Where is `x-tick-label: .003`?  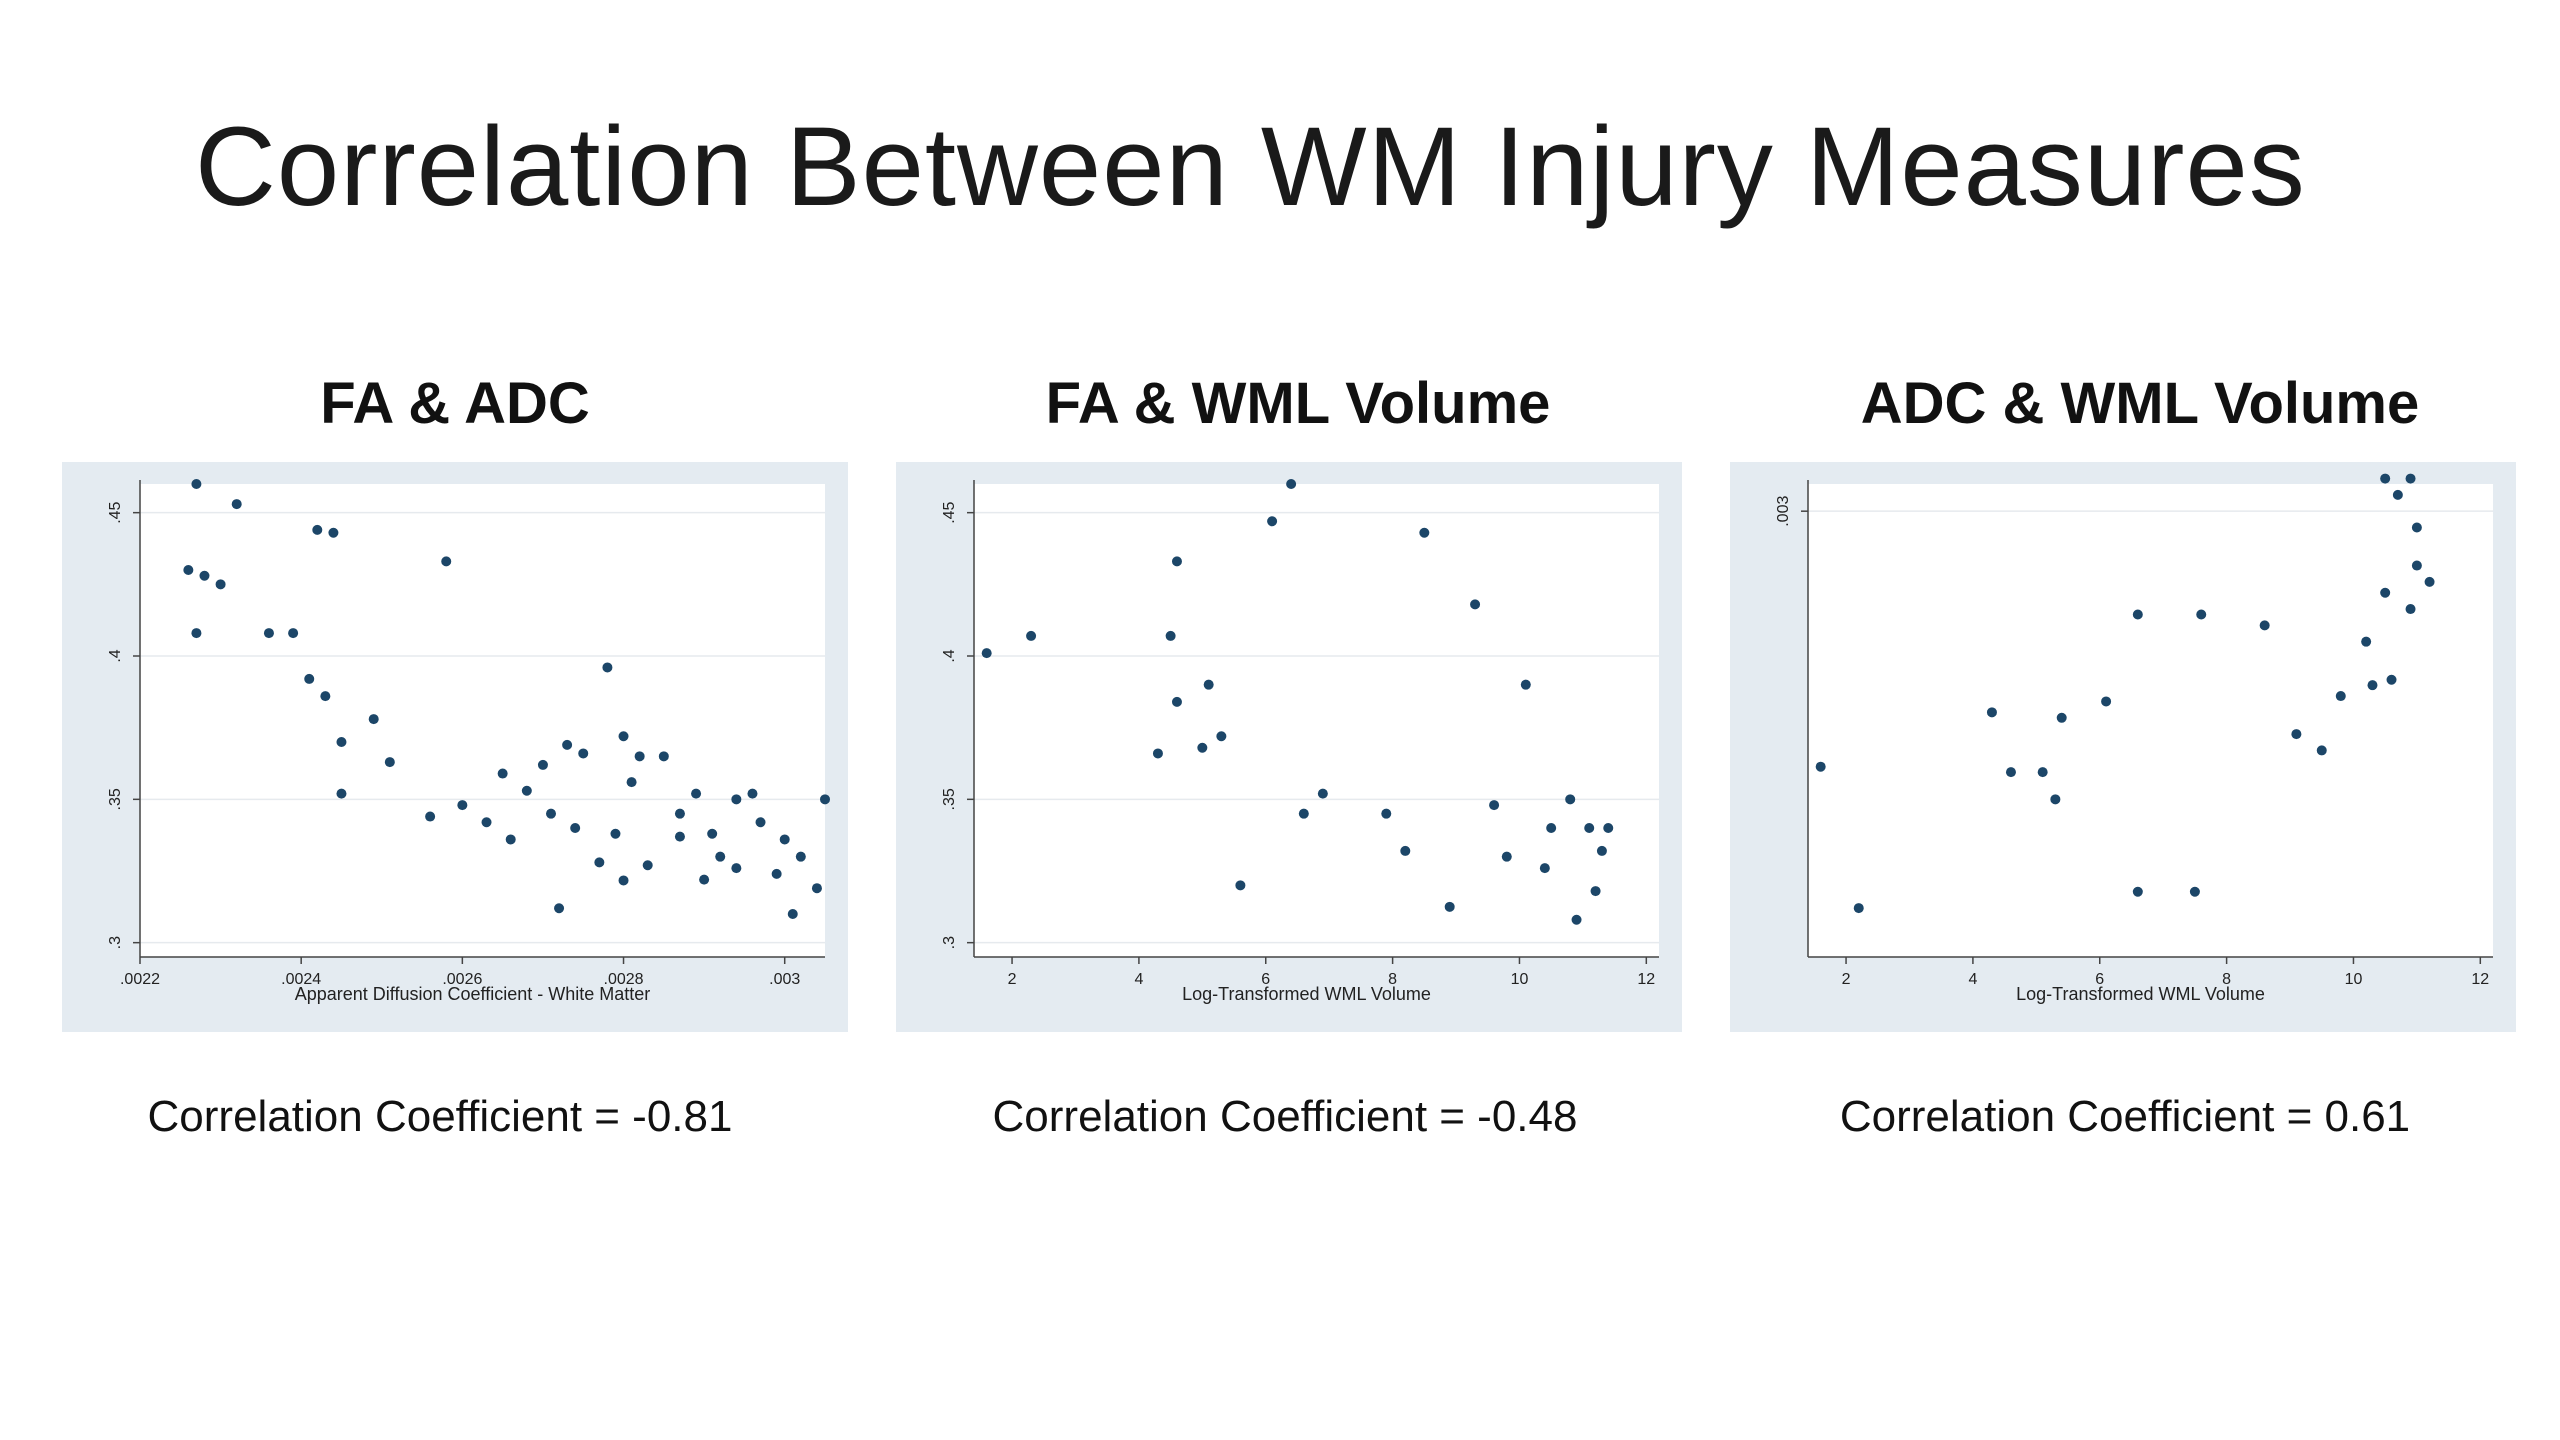 x-tick-label: .003 is located at coordinates (784, 979).